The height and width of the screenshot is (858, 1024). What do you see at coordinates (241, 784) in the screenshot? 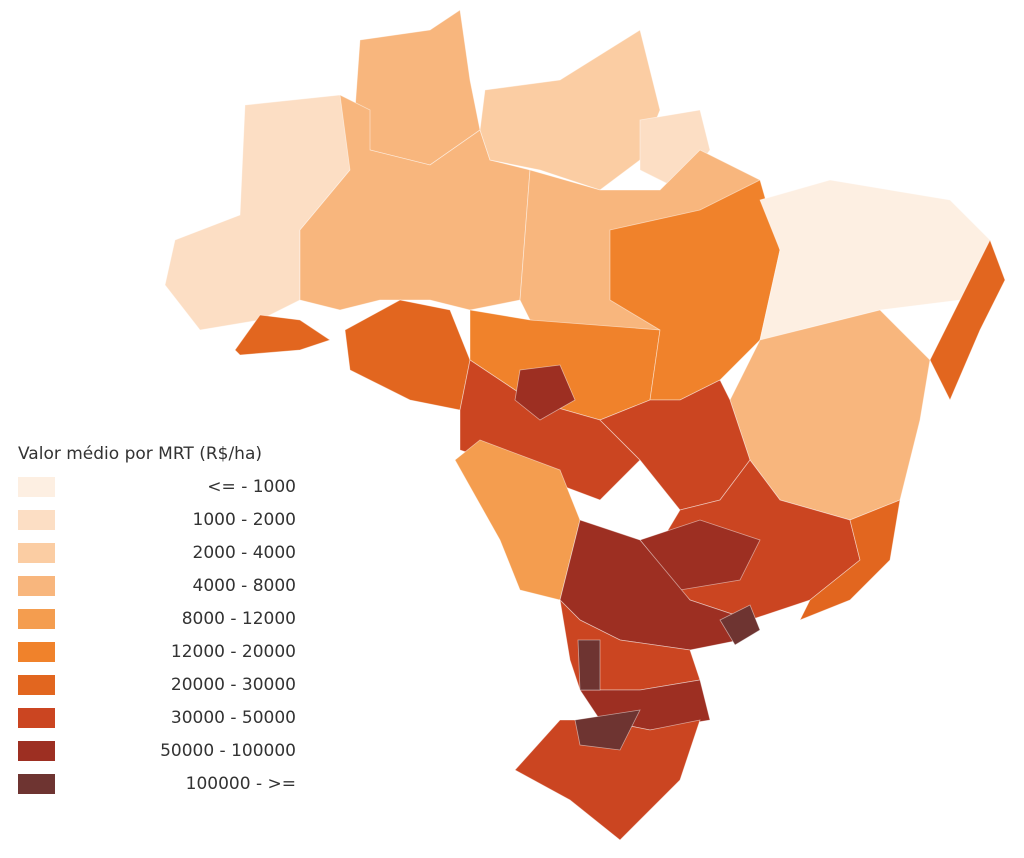
I see `legend-label: 100000 - >=` at bounding box center [241, 784].